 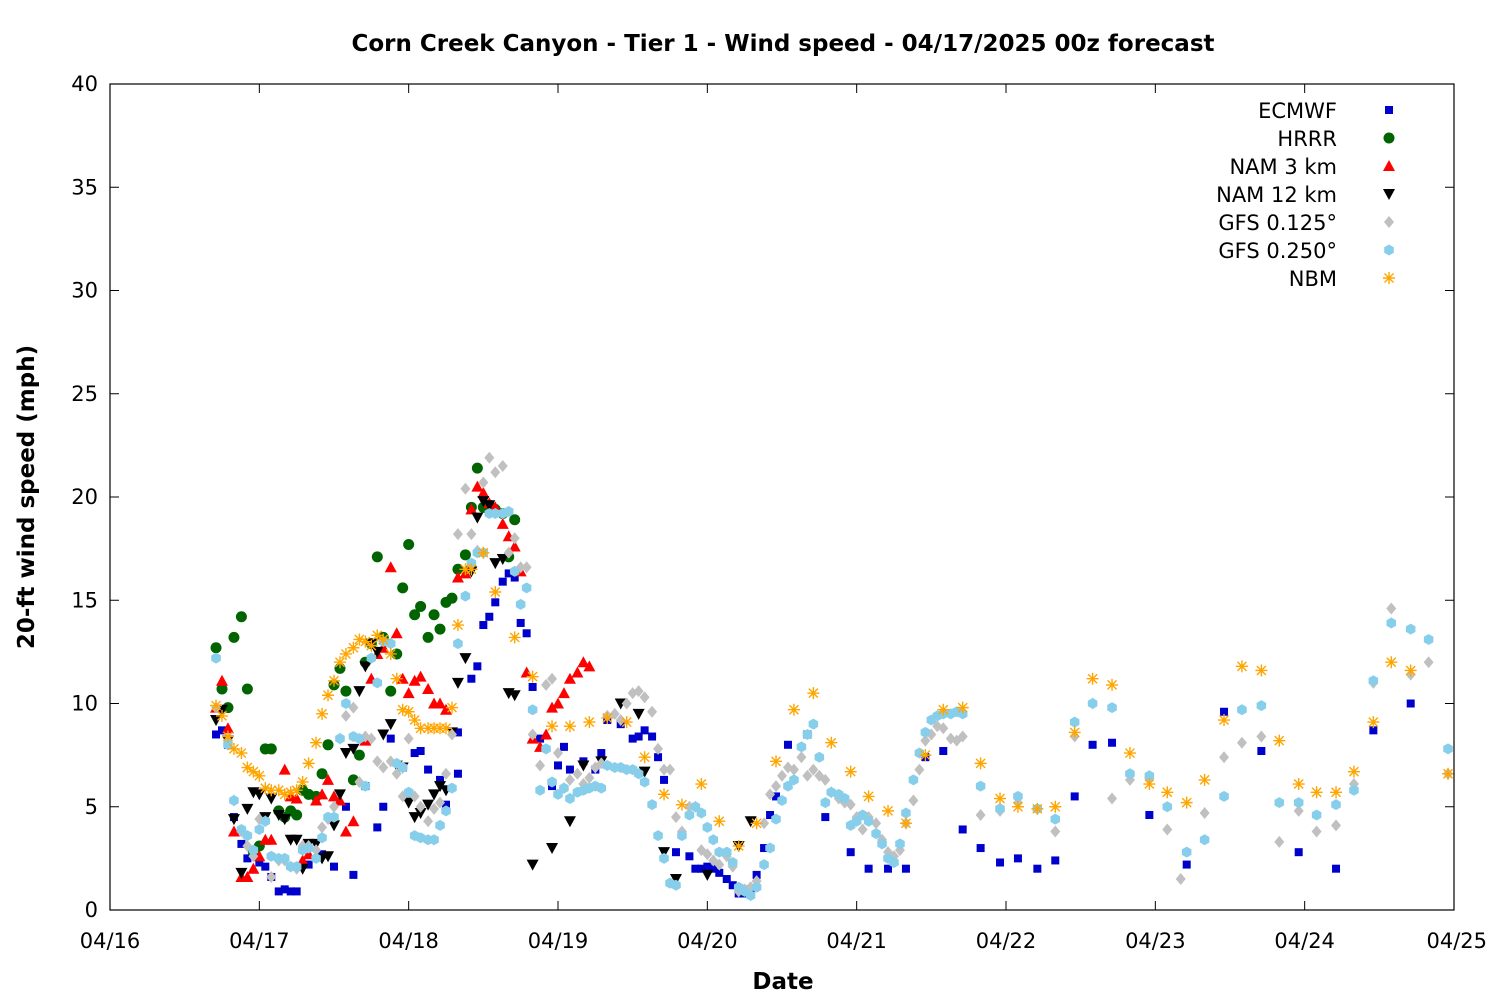 I want to click on y-tick-label: 40, so click(x=84, y=84).